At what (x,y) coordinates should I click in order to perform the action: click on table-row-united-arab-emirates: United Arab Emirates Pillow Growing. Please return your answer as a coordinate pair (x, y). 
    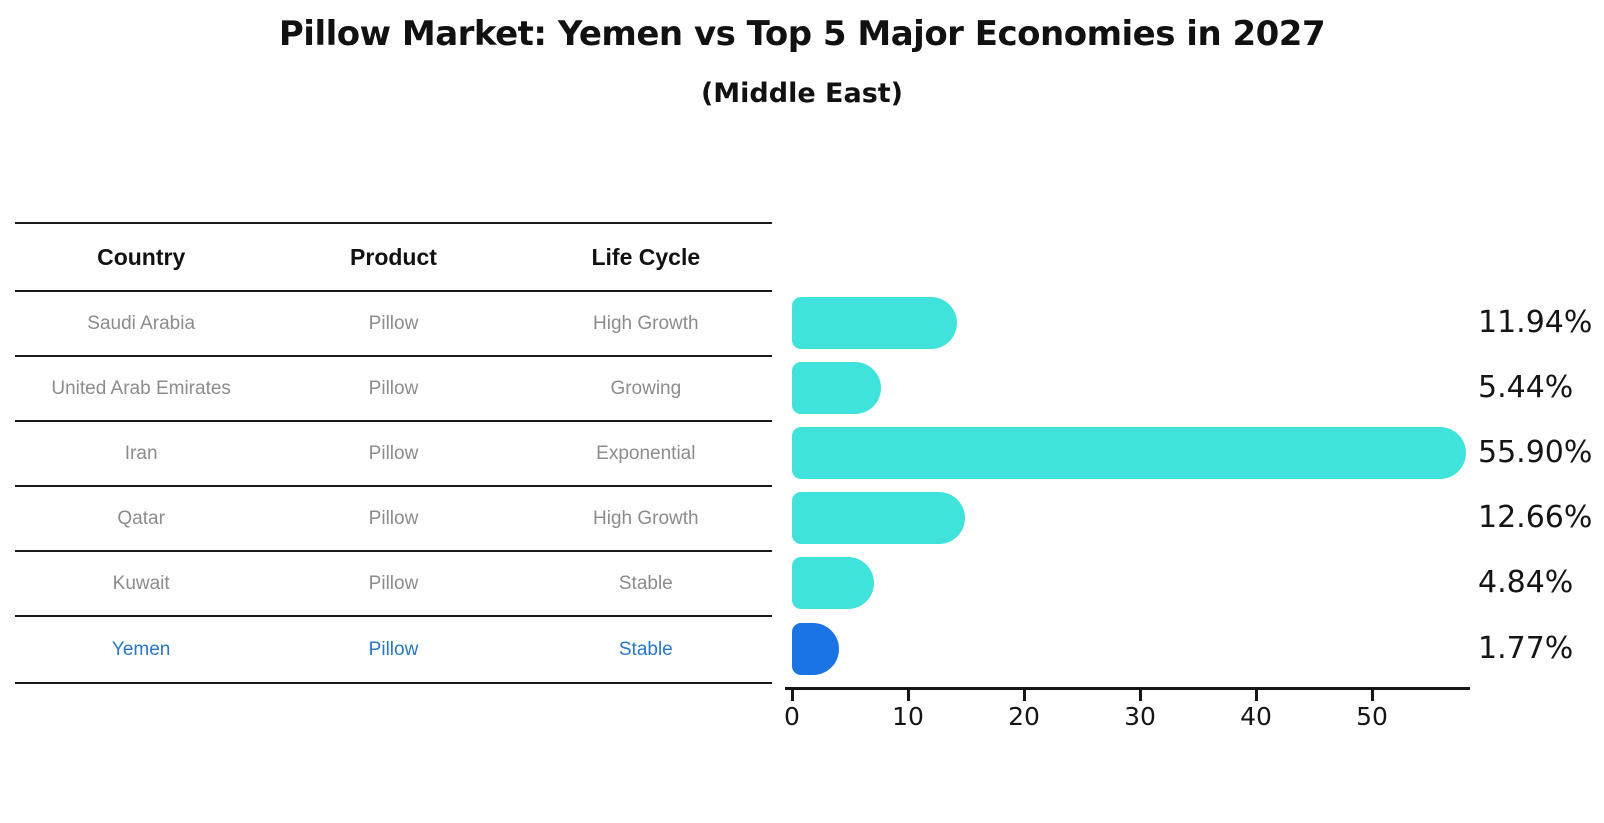
    Looking at the image, I should click on (393, 389).